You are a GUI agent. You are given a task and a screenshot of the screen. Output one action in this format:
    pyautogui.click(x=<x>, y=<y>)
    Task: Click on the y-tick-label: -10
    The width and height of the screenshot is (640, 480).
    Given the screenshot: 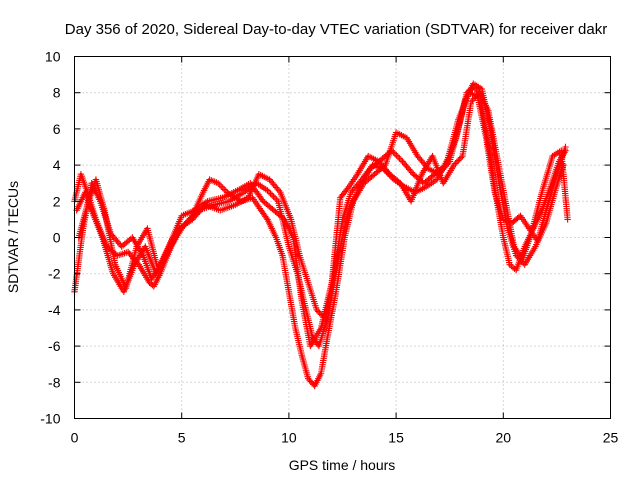 What is the action you would take?
    pyautogui.click(x=50, y=419)
    